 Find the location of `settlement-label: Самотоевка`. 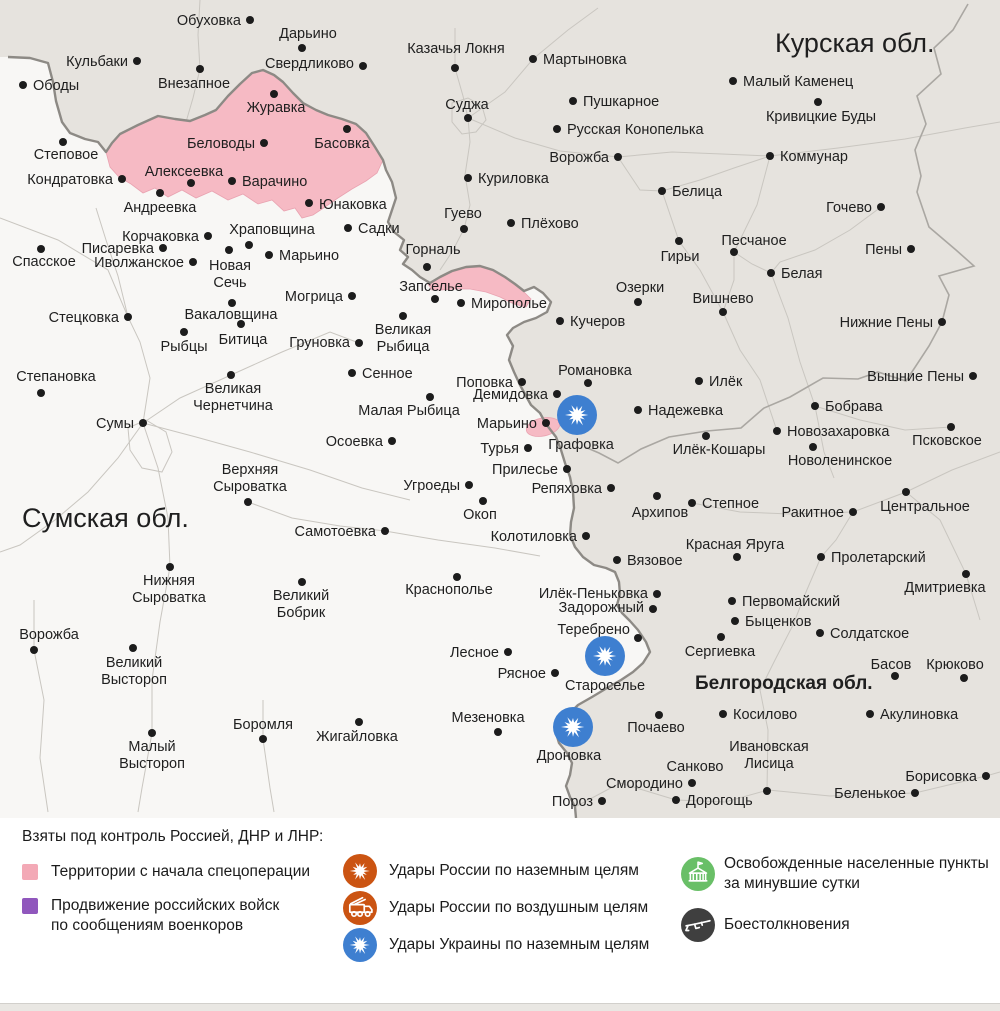

settlement-label: Самотоевка is located at coordinates (336, 532).